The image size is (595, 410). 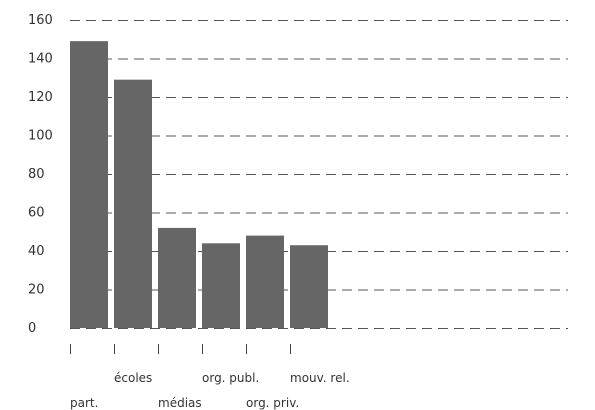 What do you see at coordinates (84, 403) in the screenshot?
I see `x-tick-label: part.` at bounding box center [84, 403].